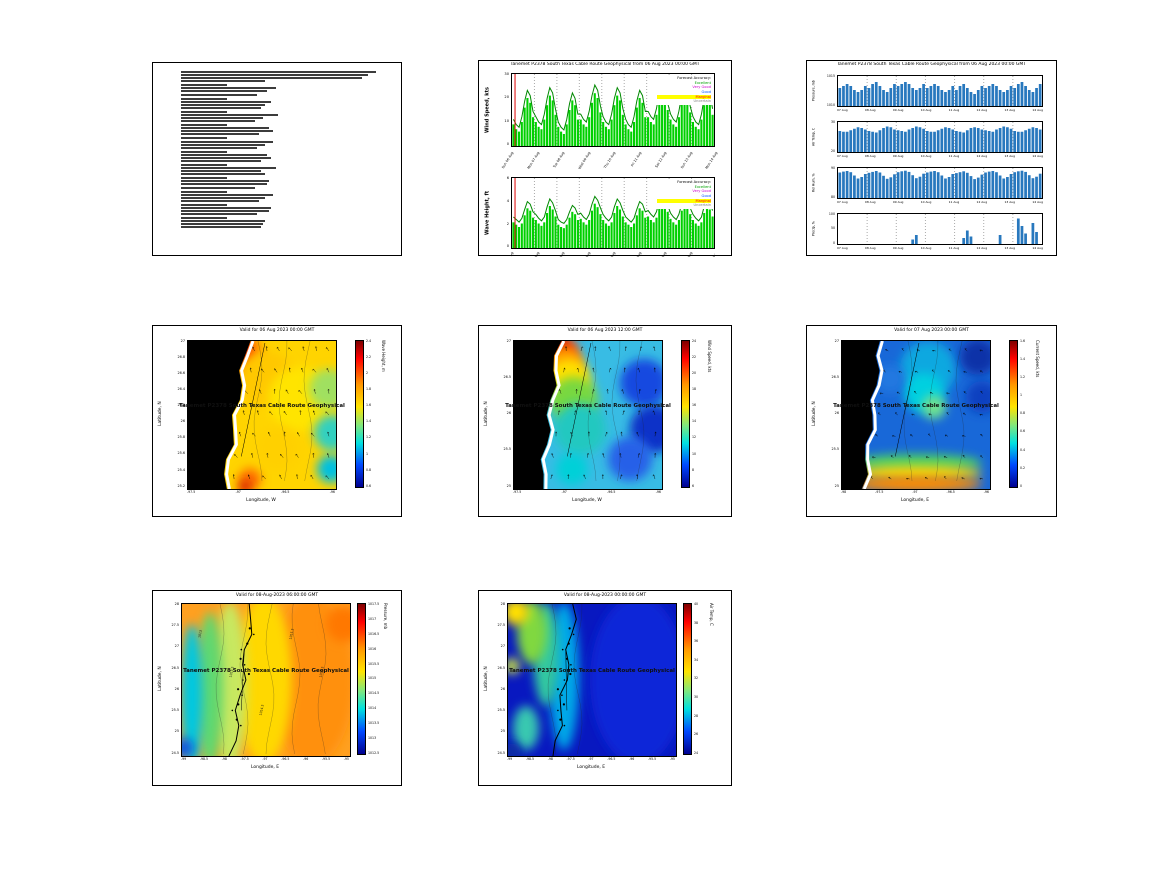  Describe the element at coordinates (830, 76) in the screenshot. I see `y-tick: 1015` at that location.